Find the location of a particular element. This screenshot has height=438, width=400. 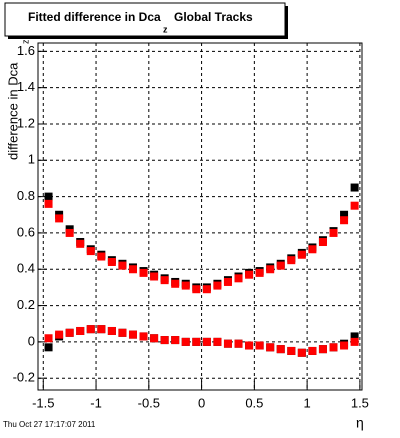

x-tick-label: -0.5 is located at coordinates (149, 402).